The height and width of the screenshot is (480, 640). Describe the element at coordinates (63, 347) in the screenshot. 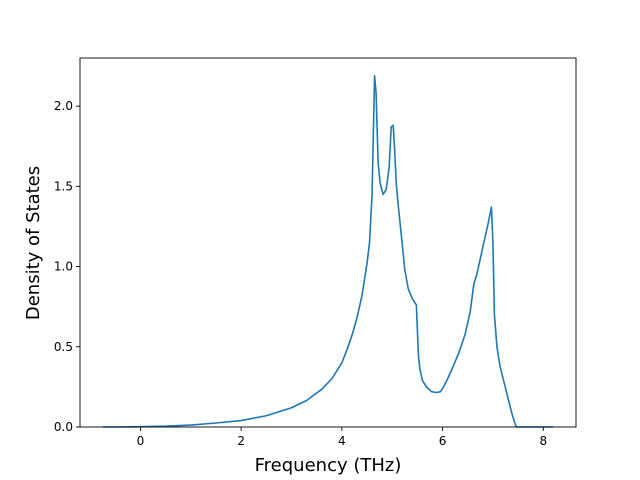

I see `y-tick-label: 0.5` at that location.